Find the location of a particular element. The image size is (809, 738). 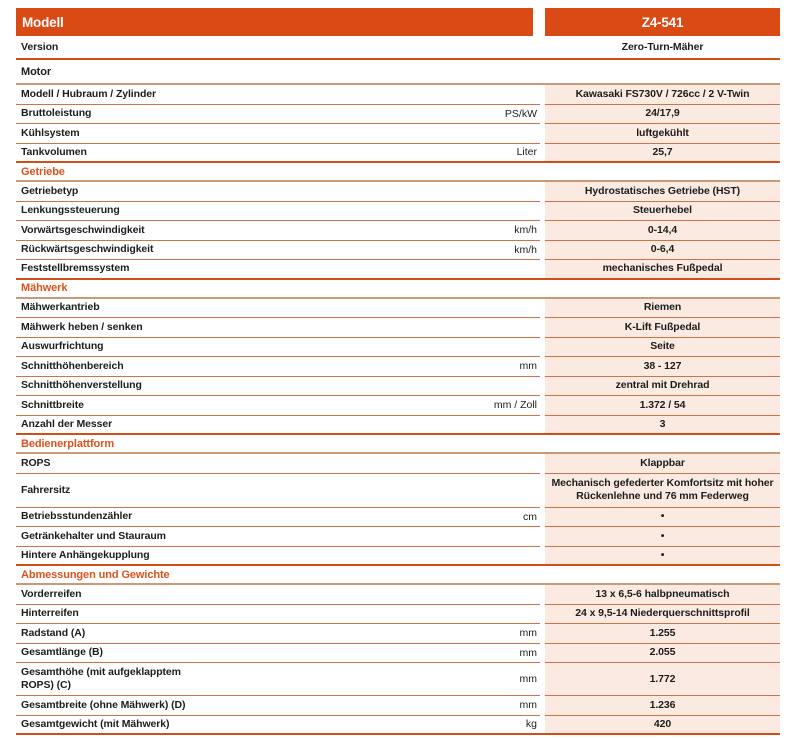

spec-value: 24 x 9,5-14 Niederquerschnittsprofil is located at coordinates (662, 613).